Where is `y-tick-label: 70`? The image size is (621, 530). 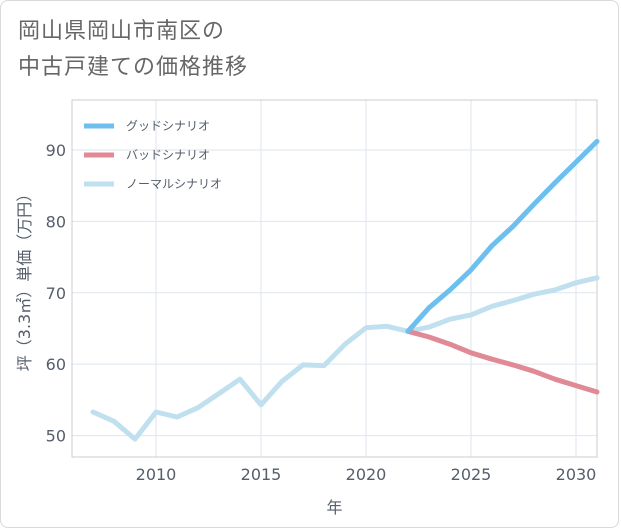 y-tick-label: 70 is located at coordinates (56, 293).